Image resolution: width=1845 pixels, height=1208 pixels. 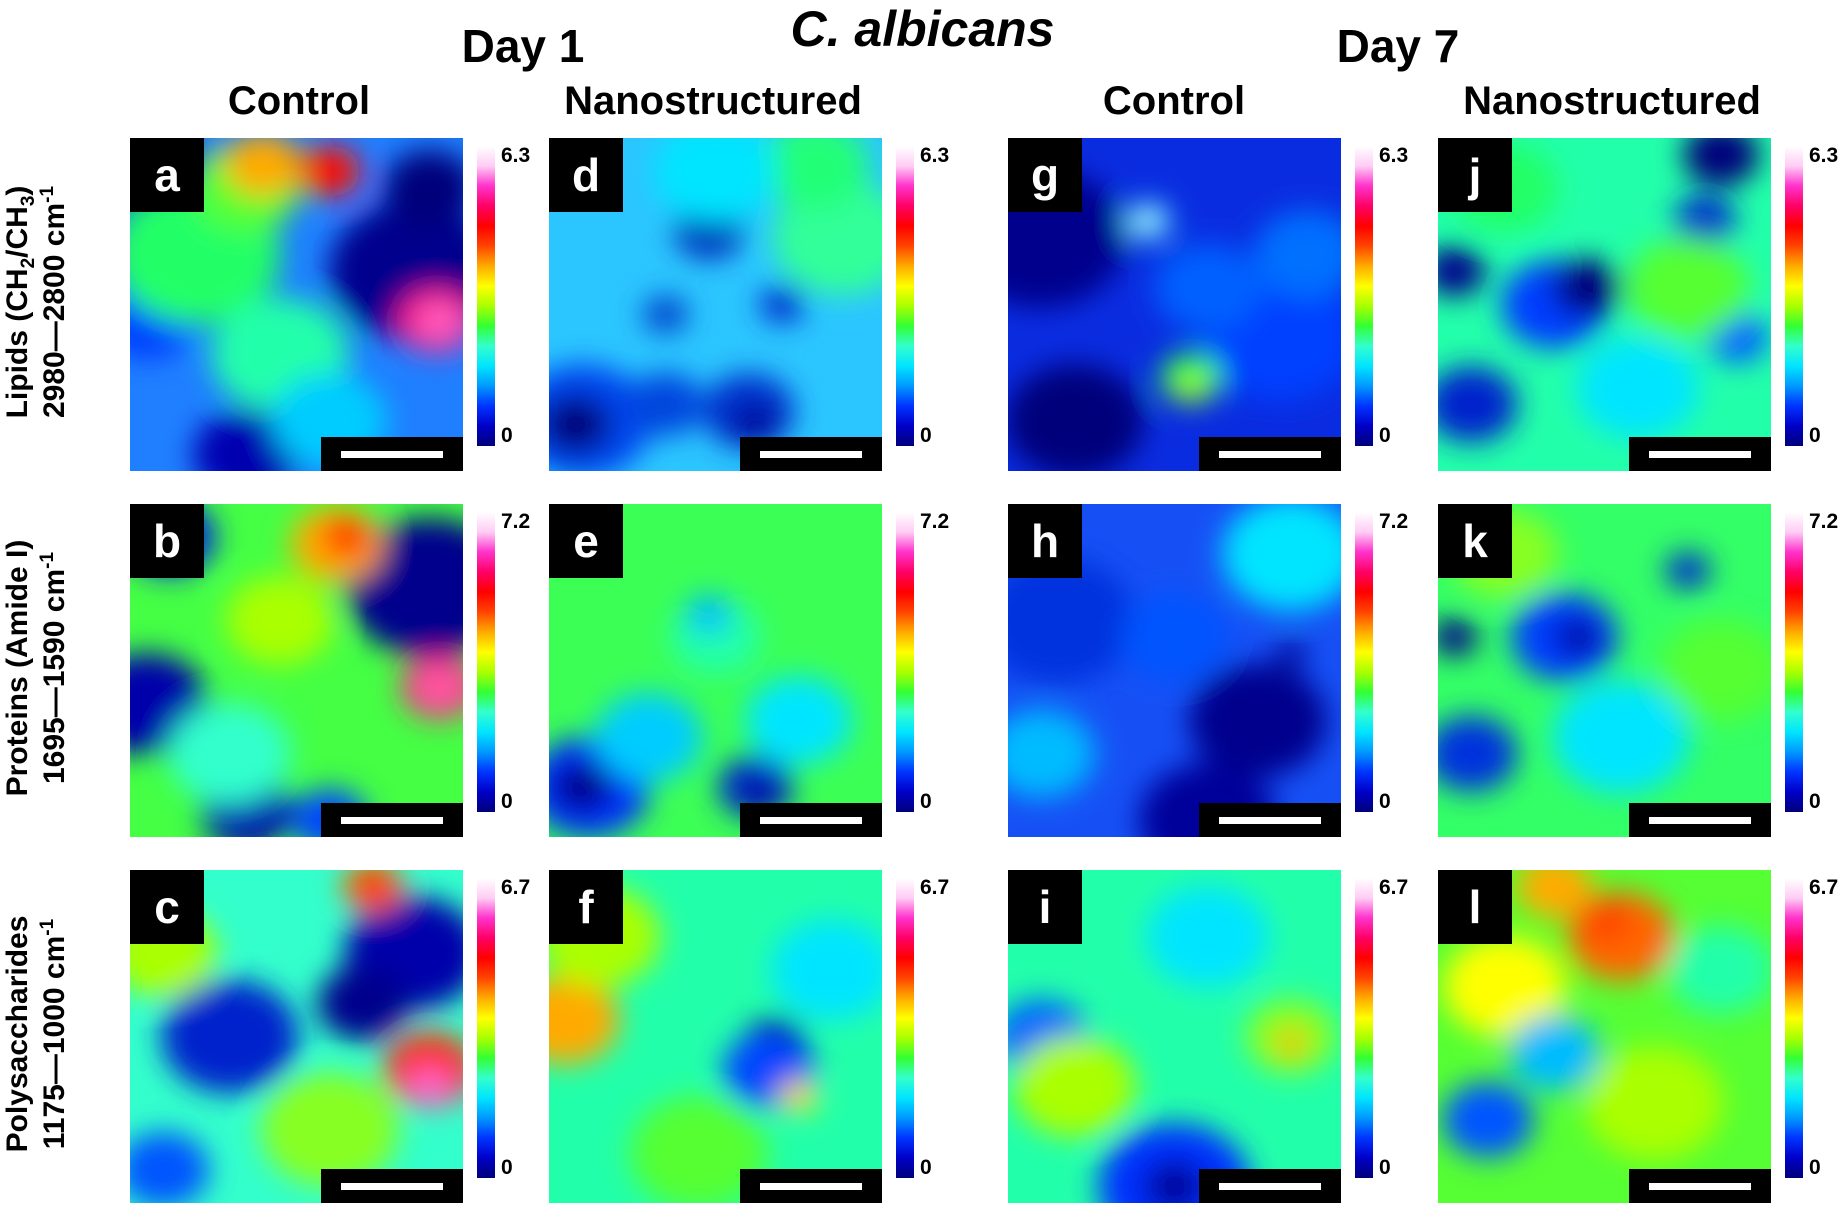 I want to click on panel-letter: g, so click(x=1045, y=175).